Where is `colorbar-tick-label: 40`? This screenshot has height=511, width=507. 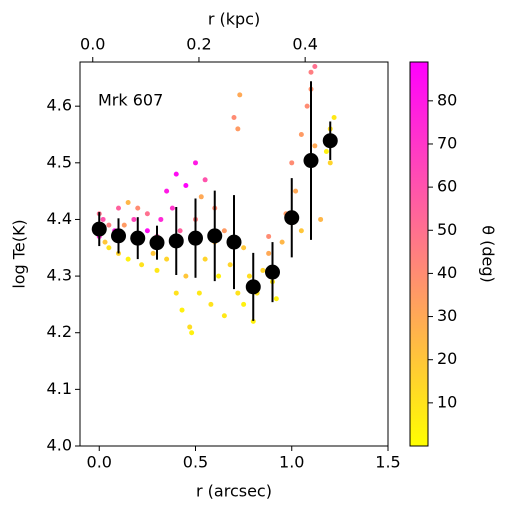 colorbar-tick-label: 40 is located at coordinates (447, 272).